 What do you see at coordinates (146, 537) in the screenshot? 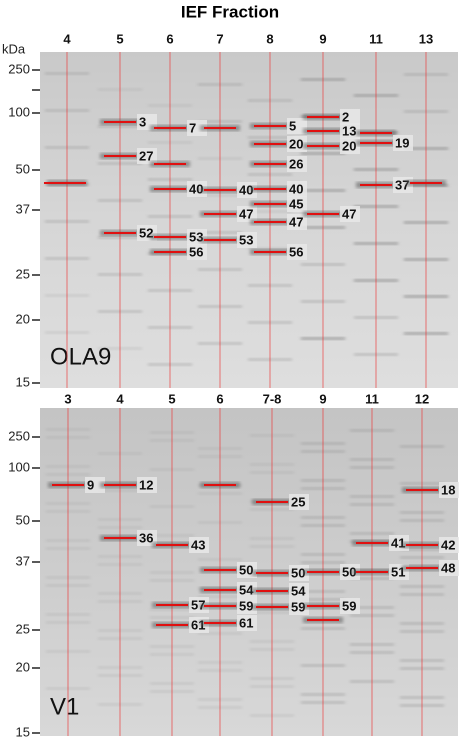
I see `band-label: 36` at bounding box center [146, 537].